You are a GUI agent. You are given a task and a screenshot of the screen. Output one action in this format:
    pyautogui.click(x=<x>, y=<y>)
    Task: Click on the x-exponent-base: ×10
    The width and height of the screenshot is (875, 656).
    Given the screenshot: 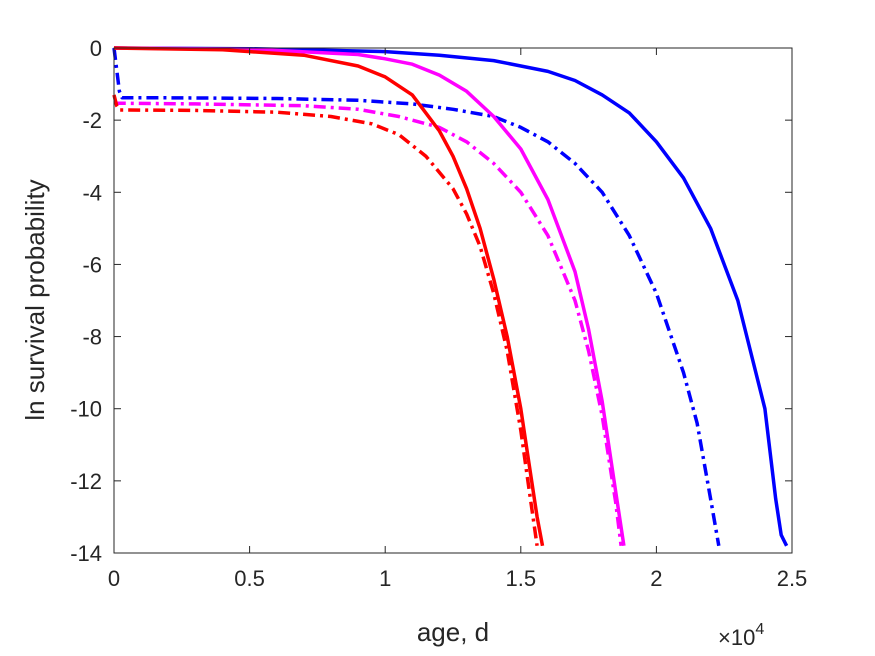 What is the action you would take?
    pyautogui.click(x=736, y=637)
    